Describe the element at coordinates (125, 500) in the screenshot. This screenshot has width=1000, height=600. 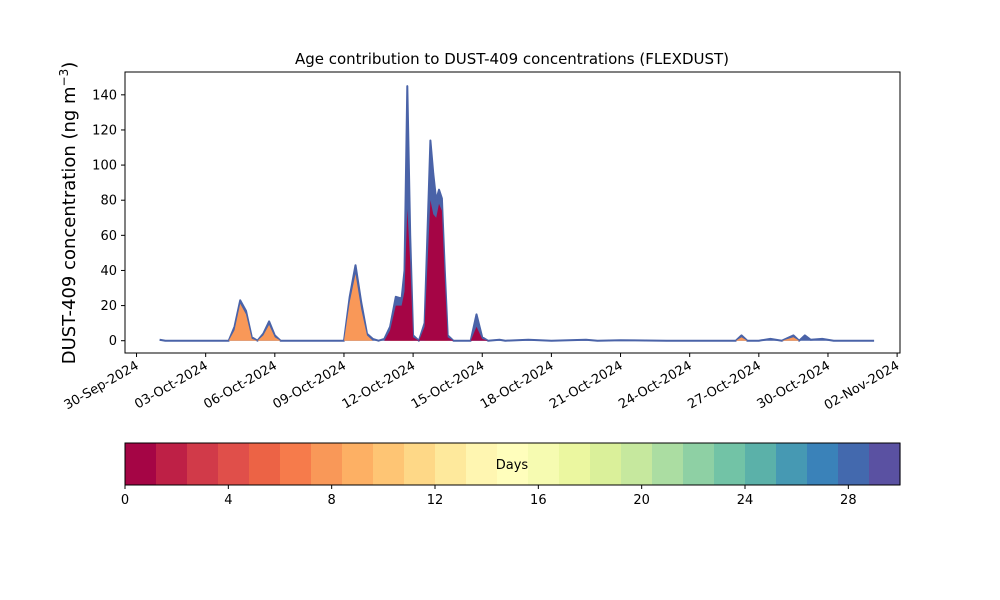
I see `colorbar-tick-label: 0` at that location.